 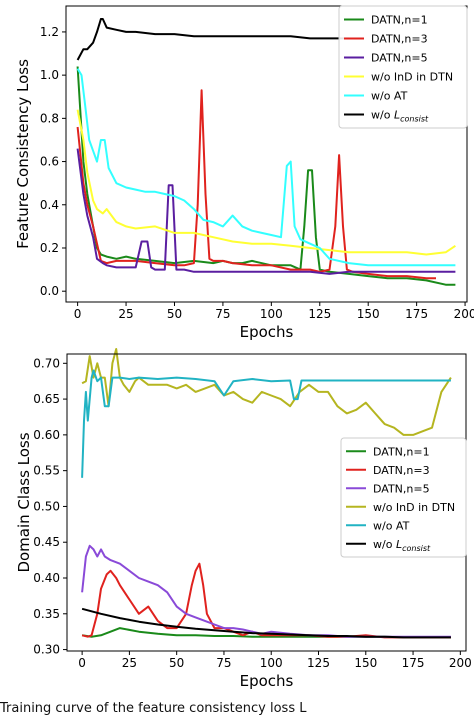 I want to click on y-tick-label: 1.0, so click(x=49, y=75).